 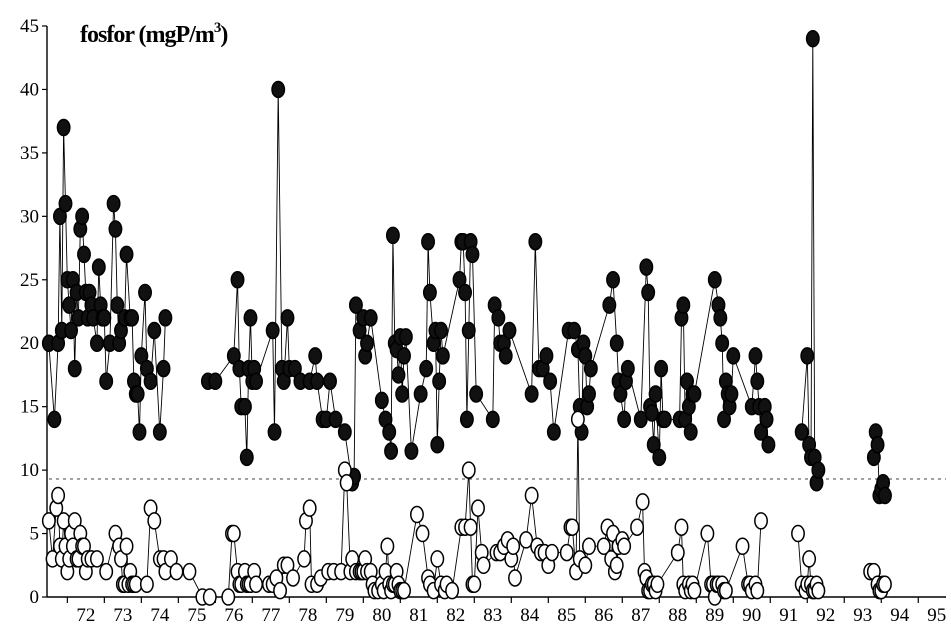 I want to click on x-tick-label: 95, so click(x=936, y=615).